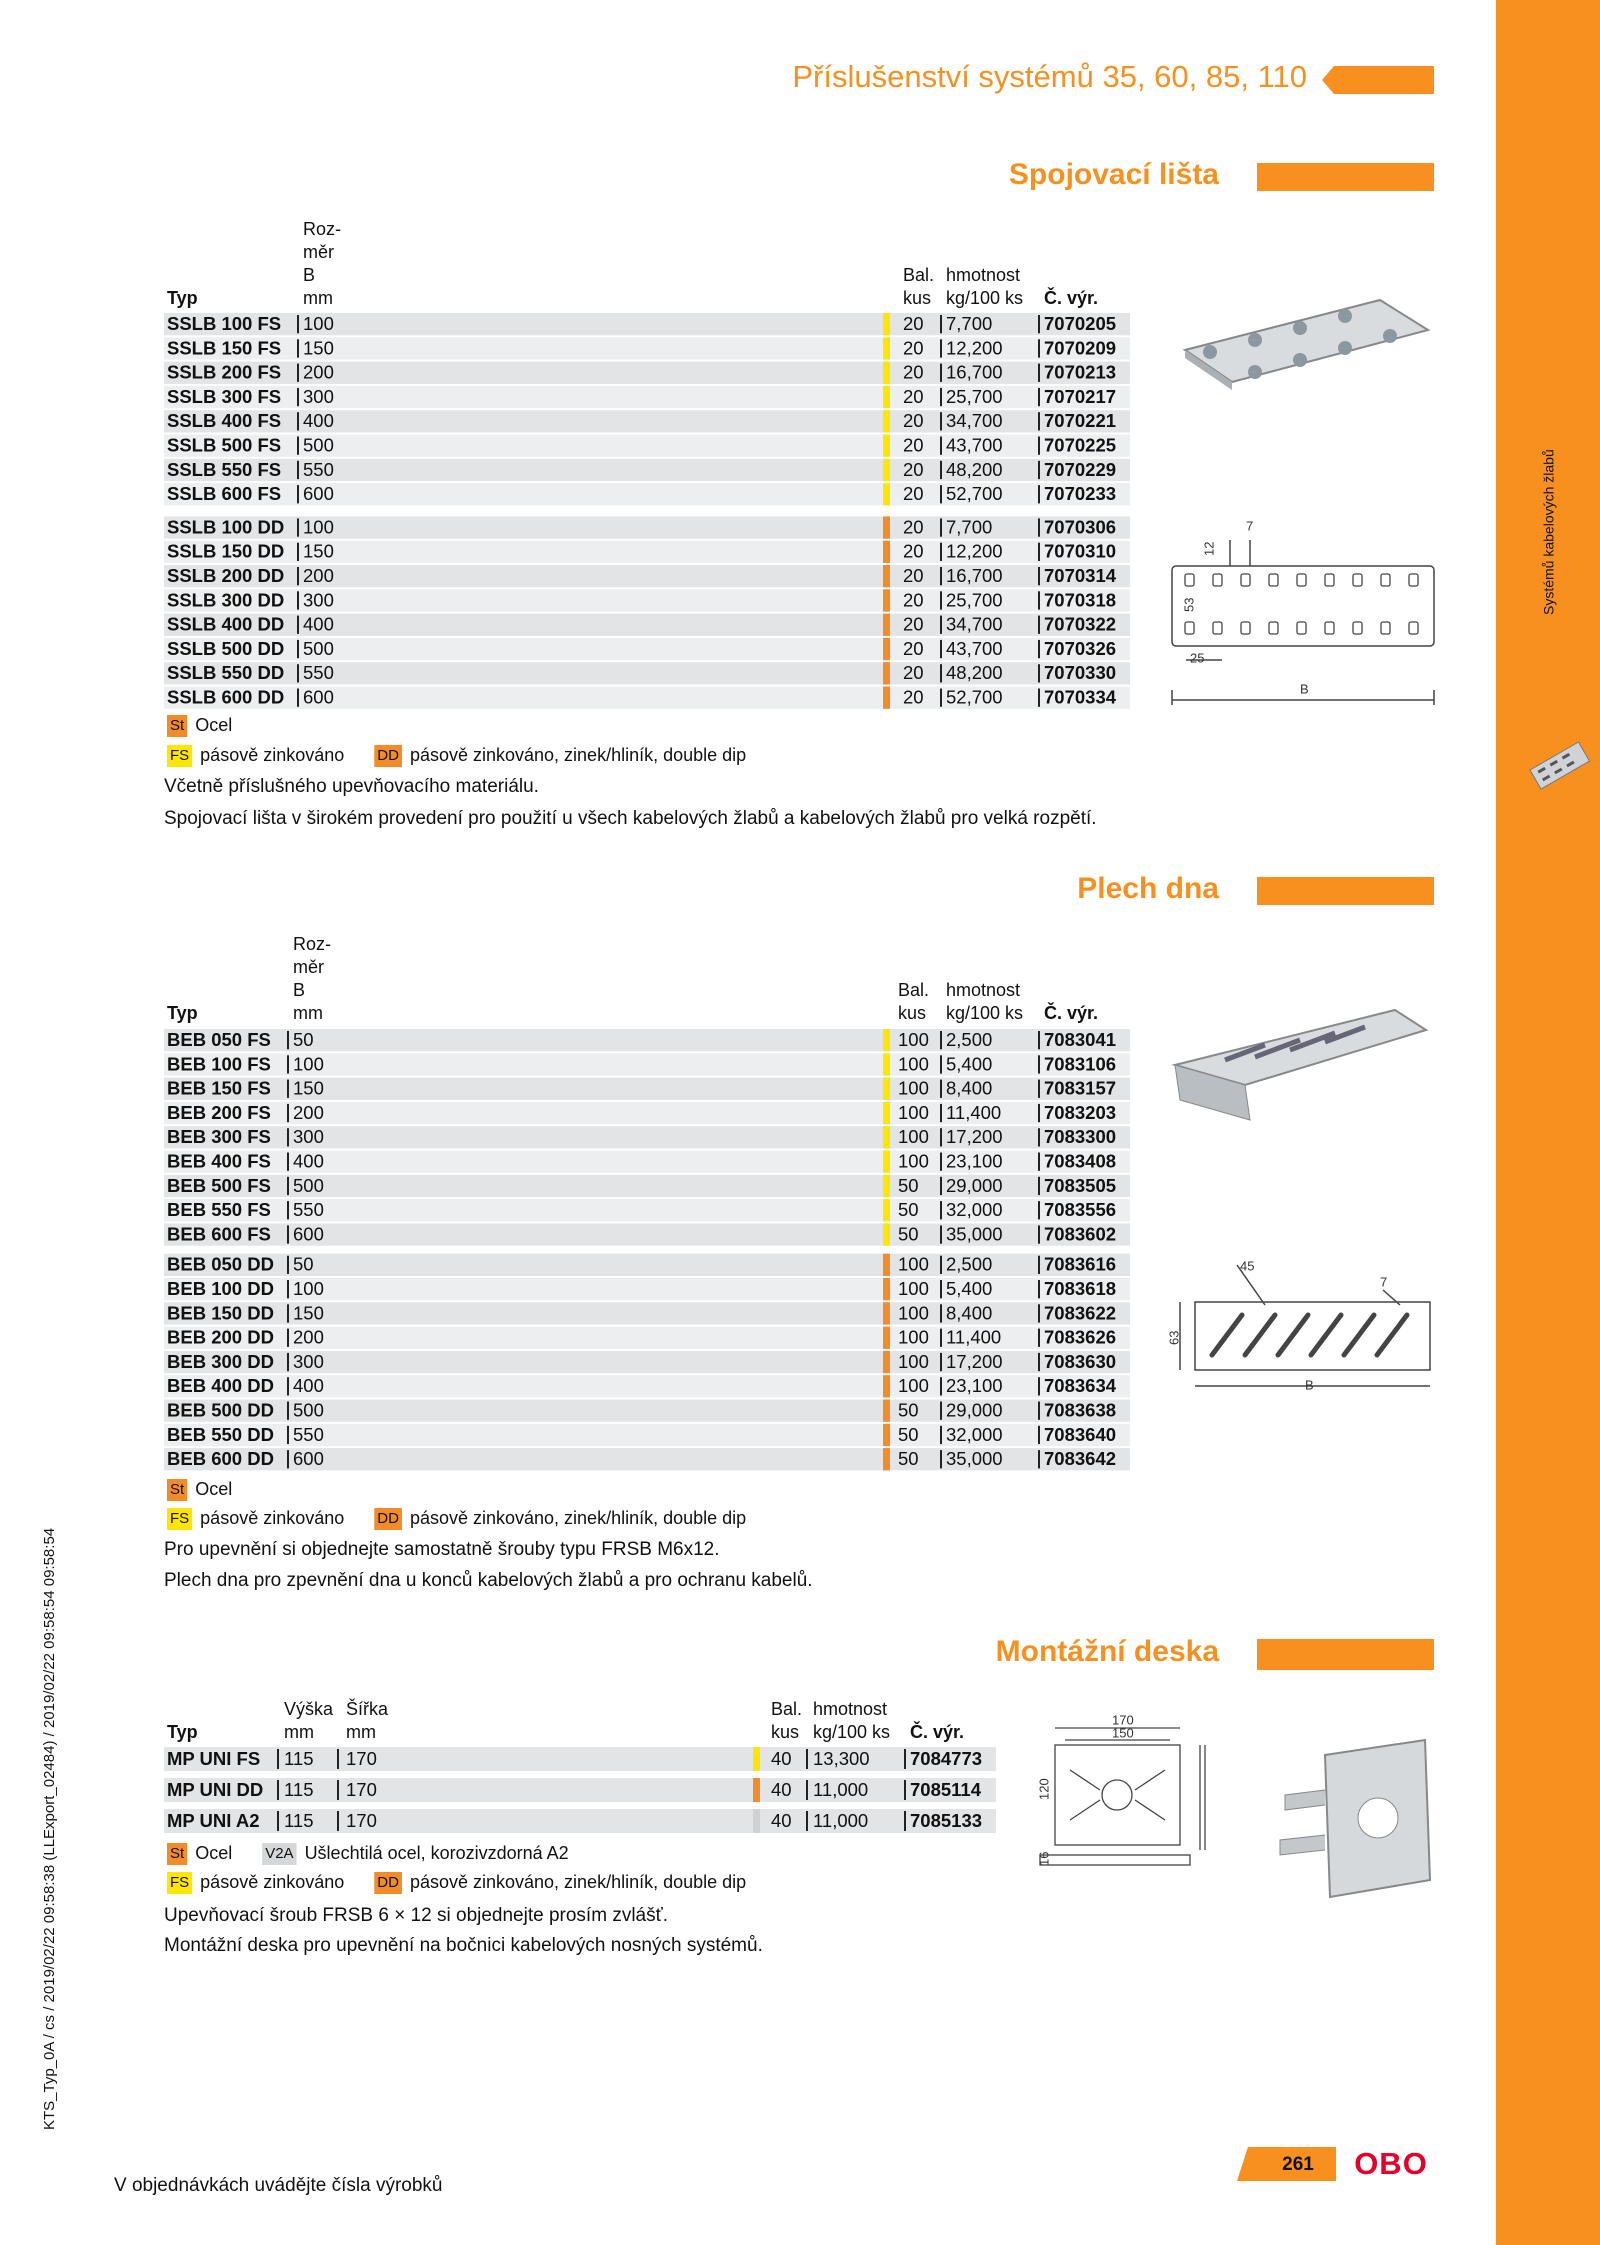 The width and height of the screenshot is (1600, 2245). I want to click on column-header: mm, so click(361, 1732).